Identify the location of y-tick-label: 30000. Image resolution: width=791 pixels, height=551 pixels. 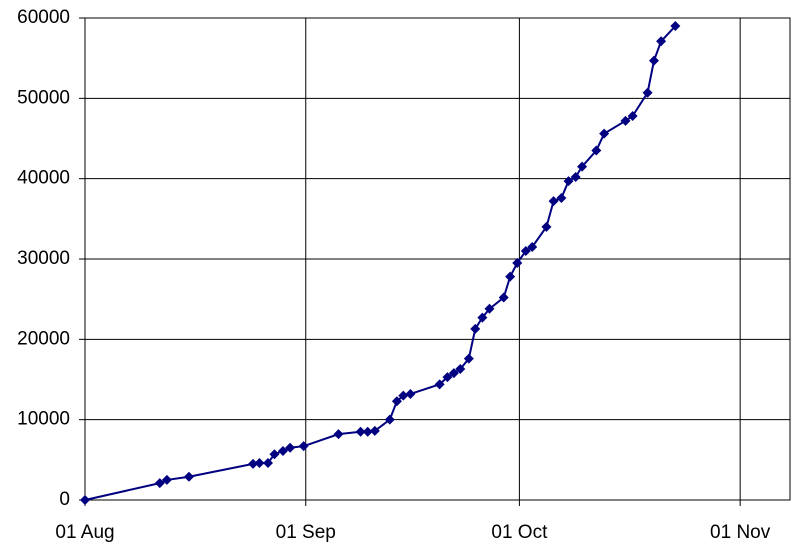
(43, 258).